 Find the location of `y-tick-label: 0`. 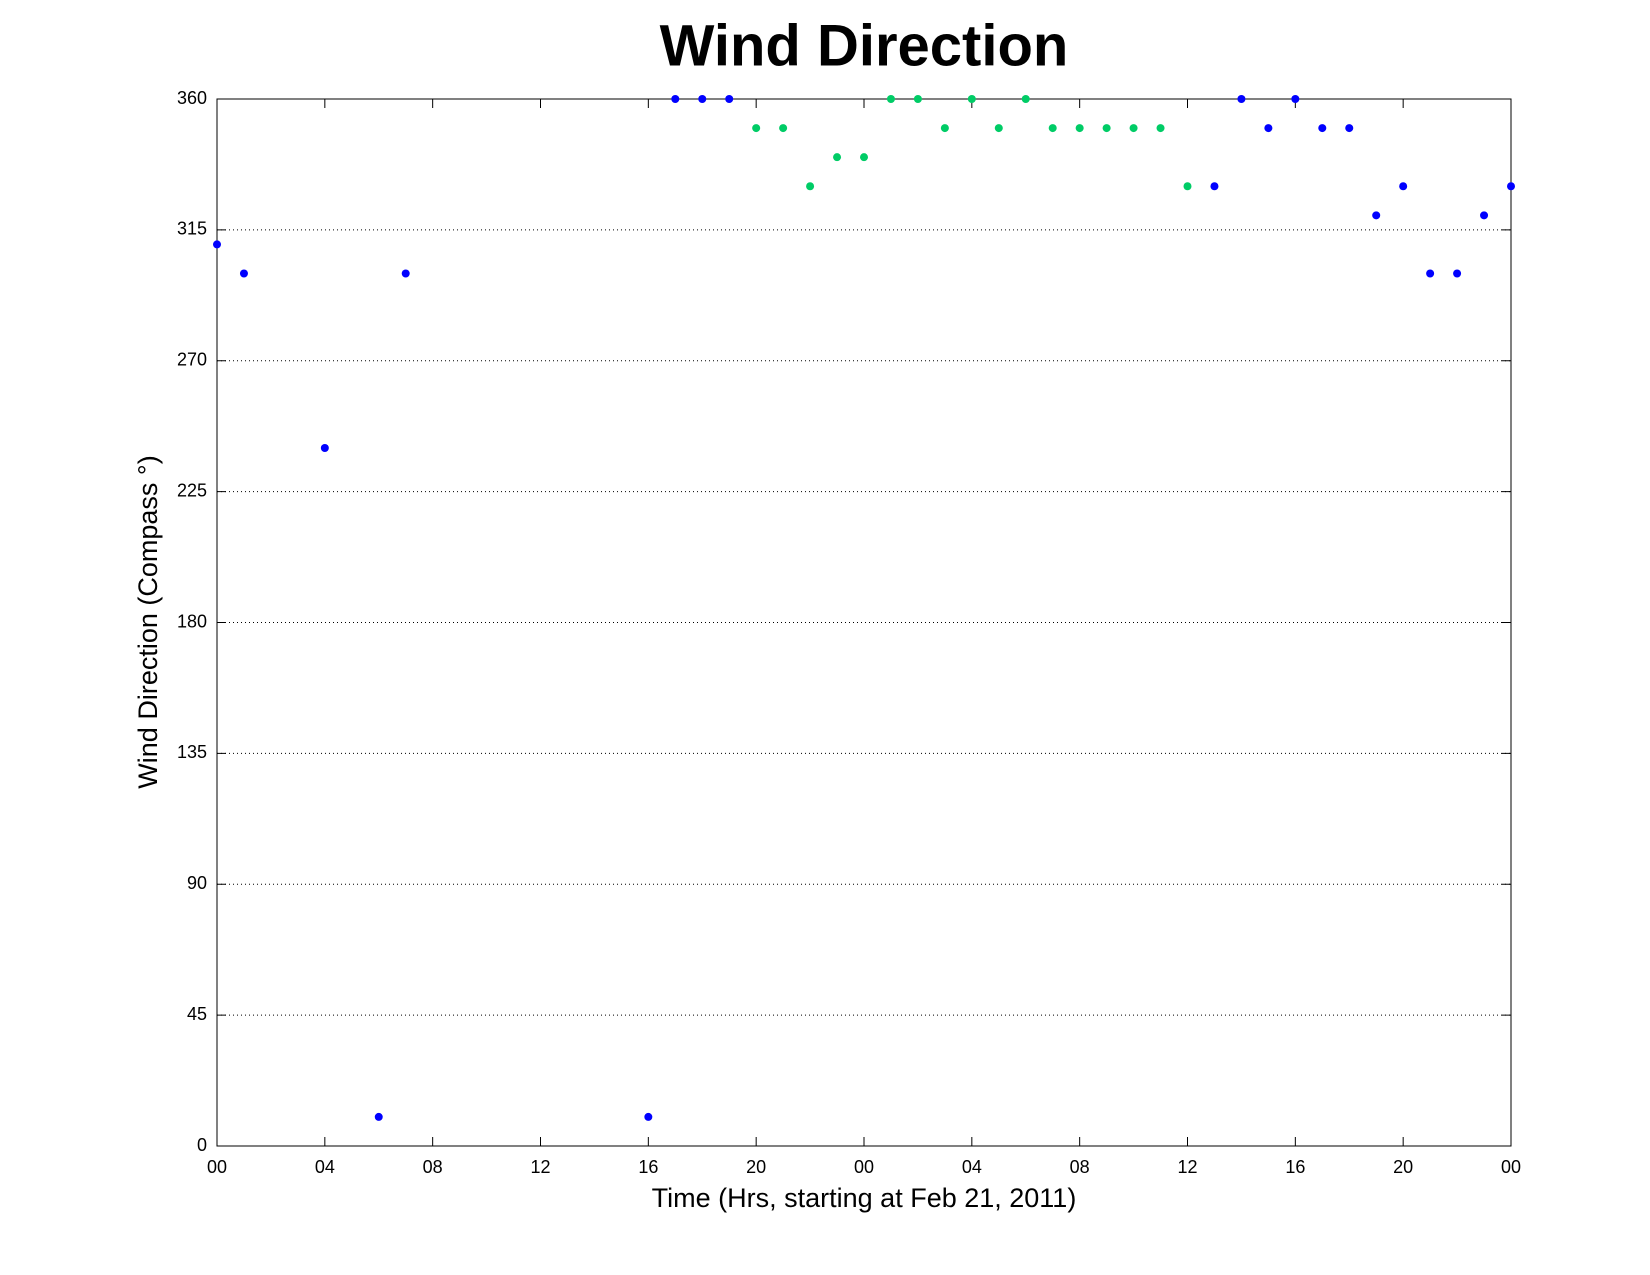

y-tick-label: 0 is located at coordinates (202, 1145).